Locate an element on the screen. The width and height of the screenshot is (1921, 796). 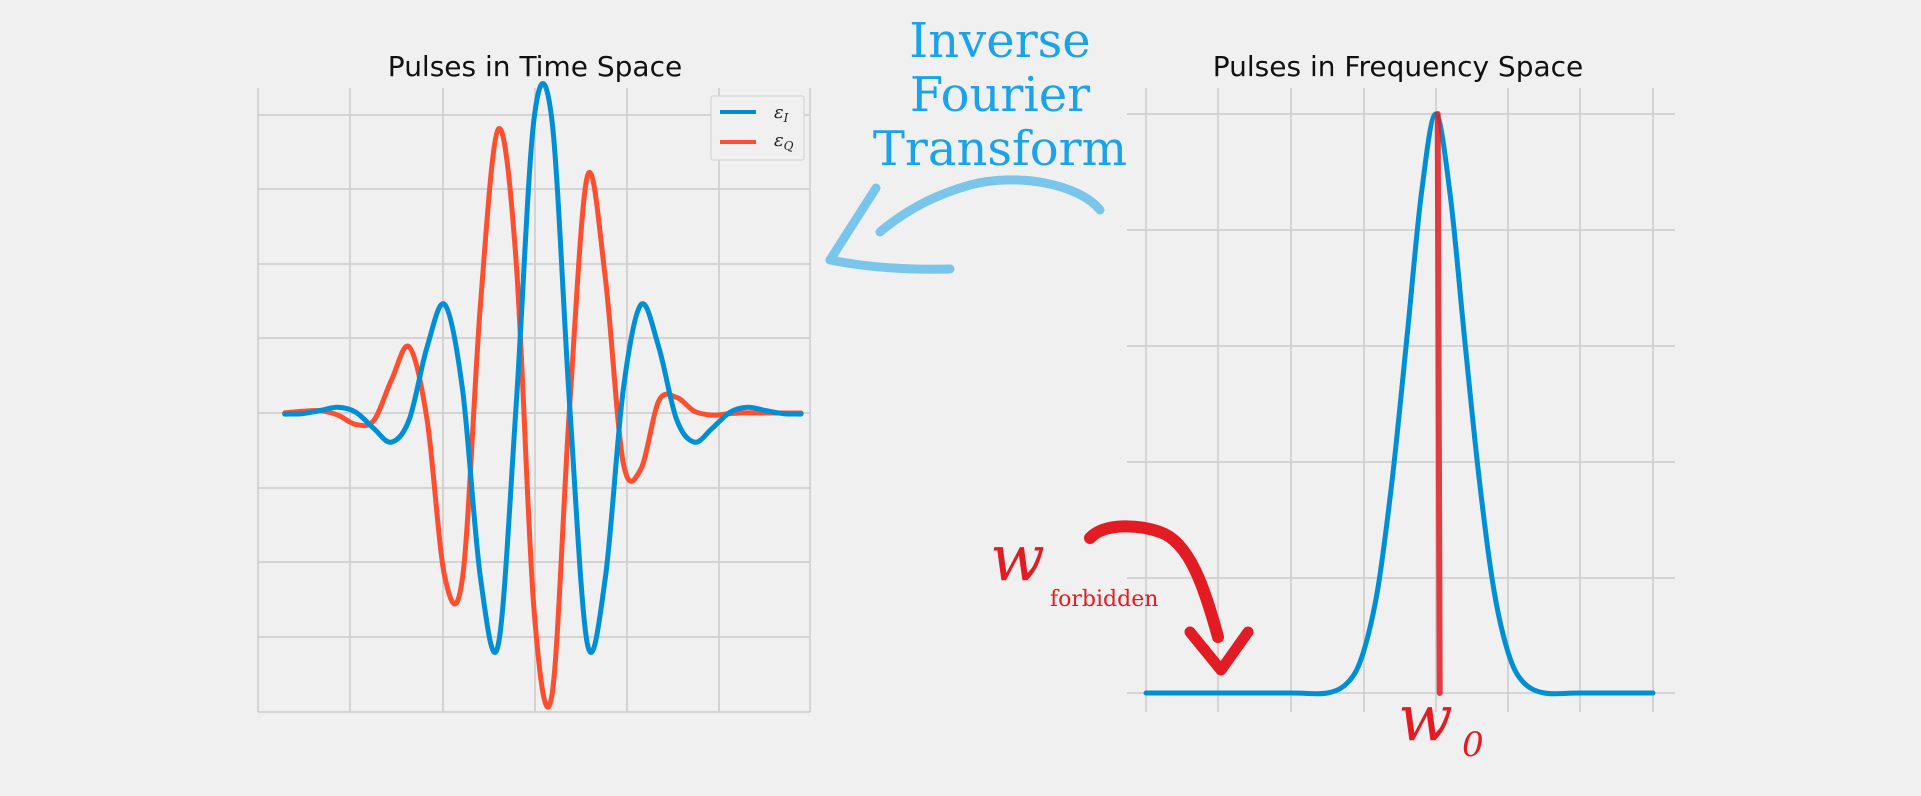
legend-label-i: εI is located at coordinates (781, 113).